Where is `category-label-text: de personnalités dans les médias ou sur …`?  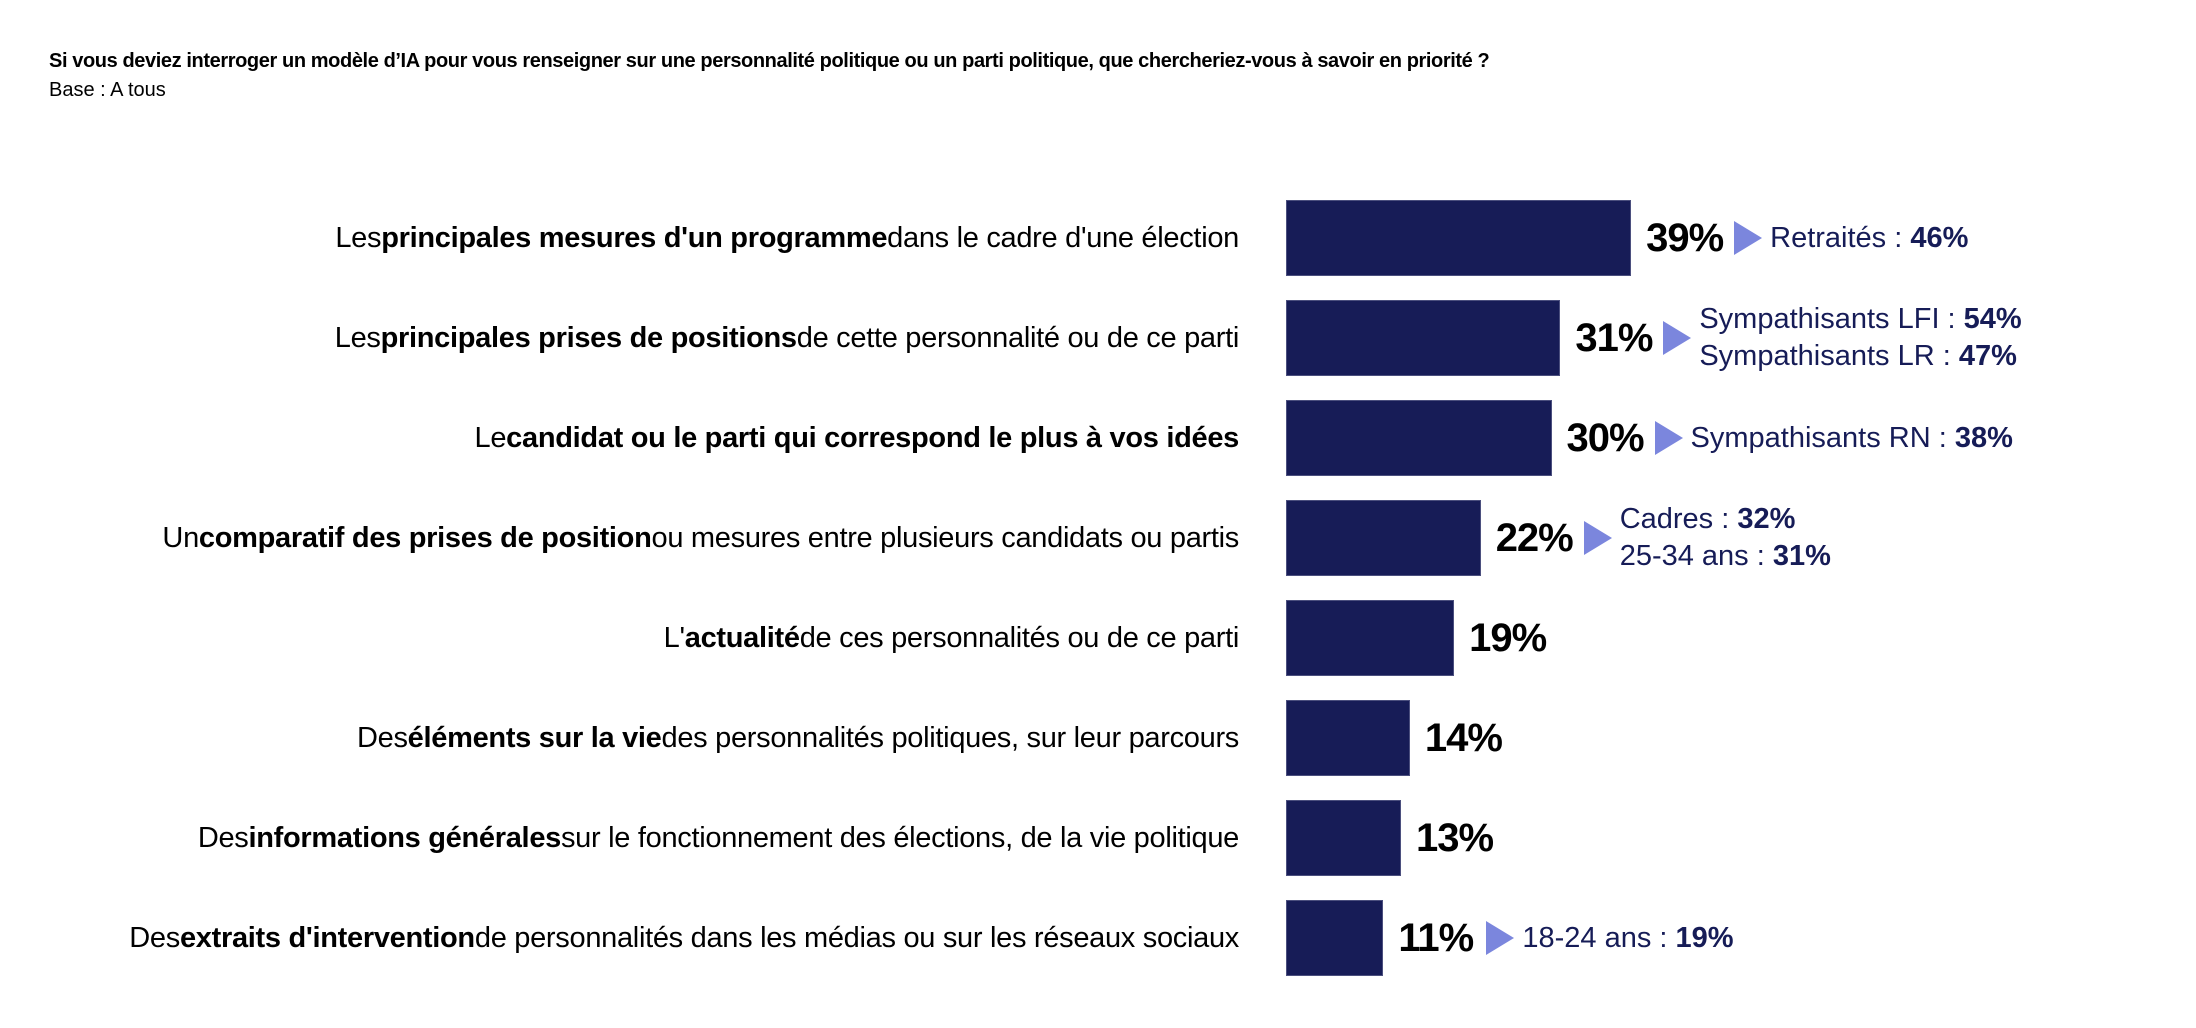 category-label-text: de personnalités dans les médias ou sur … is located at coordinates (856, 937).